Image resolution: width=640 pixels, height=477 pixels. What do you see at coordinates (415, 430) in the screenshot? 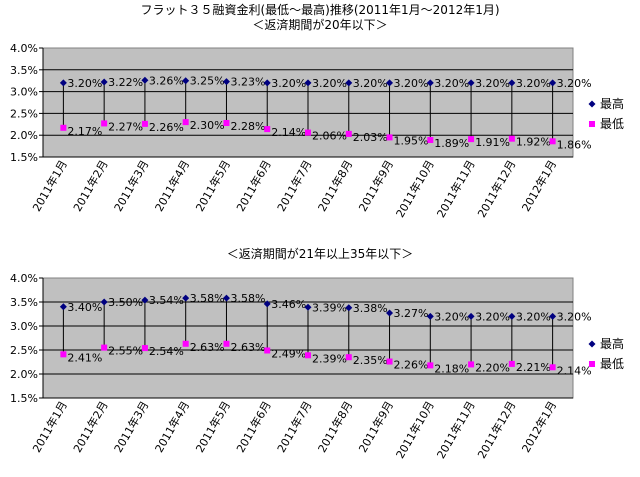
I see `chart-2-x-tick-label: 2011年10月` at bounding box center [415, 430].